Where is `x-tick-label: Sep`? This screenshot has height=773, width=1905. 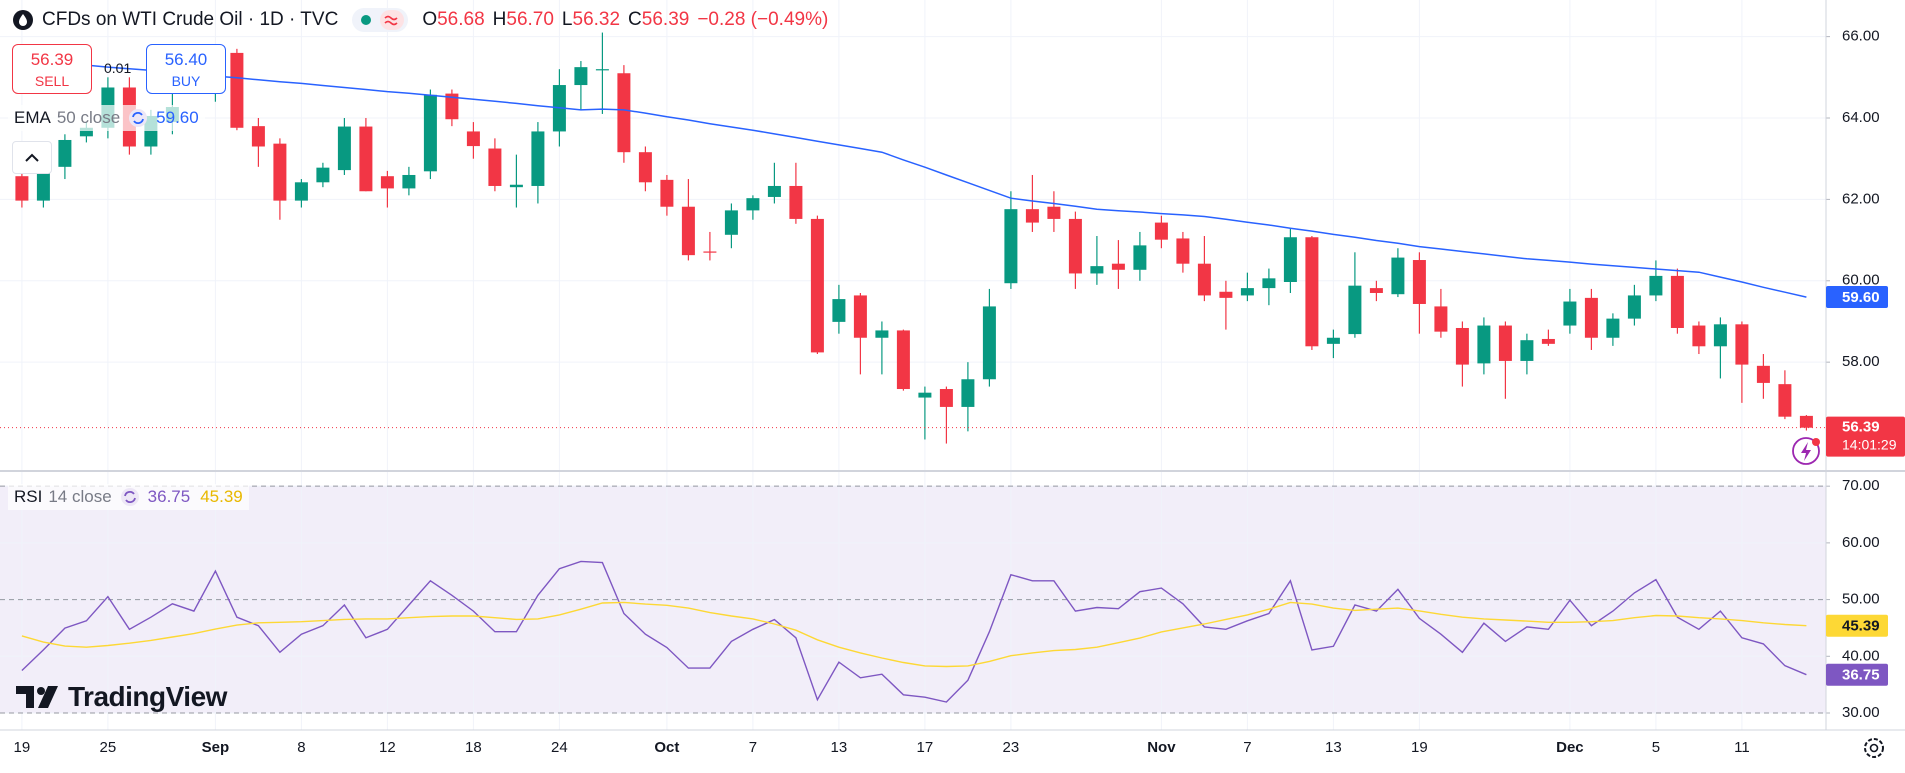 x-tick-label: Sep is located at coordinates (216, 747).